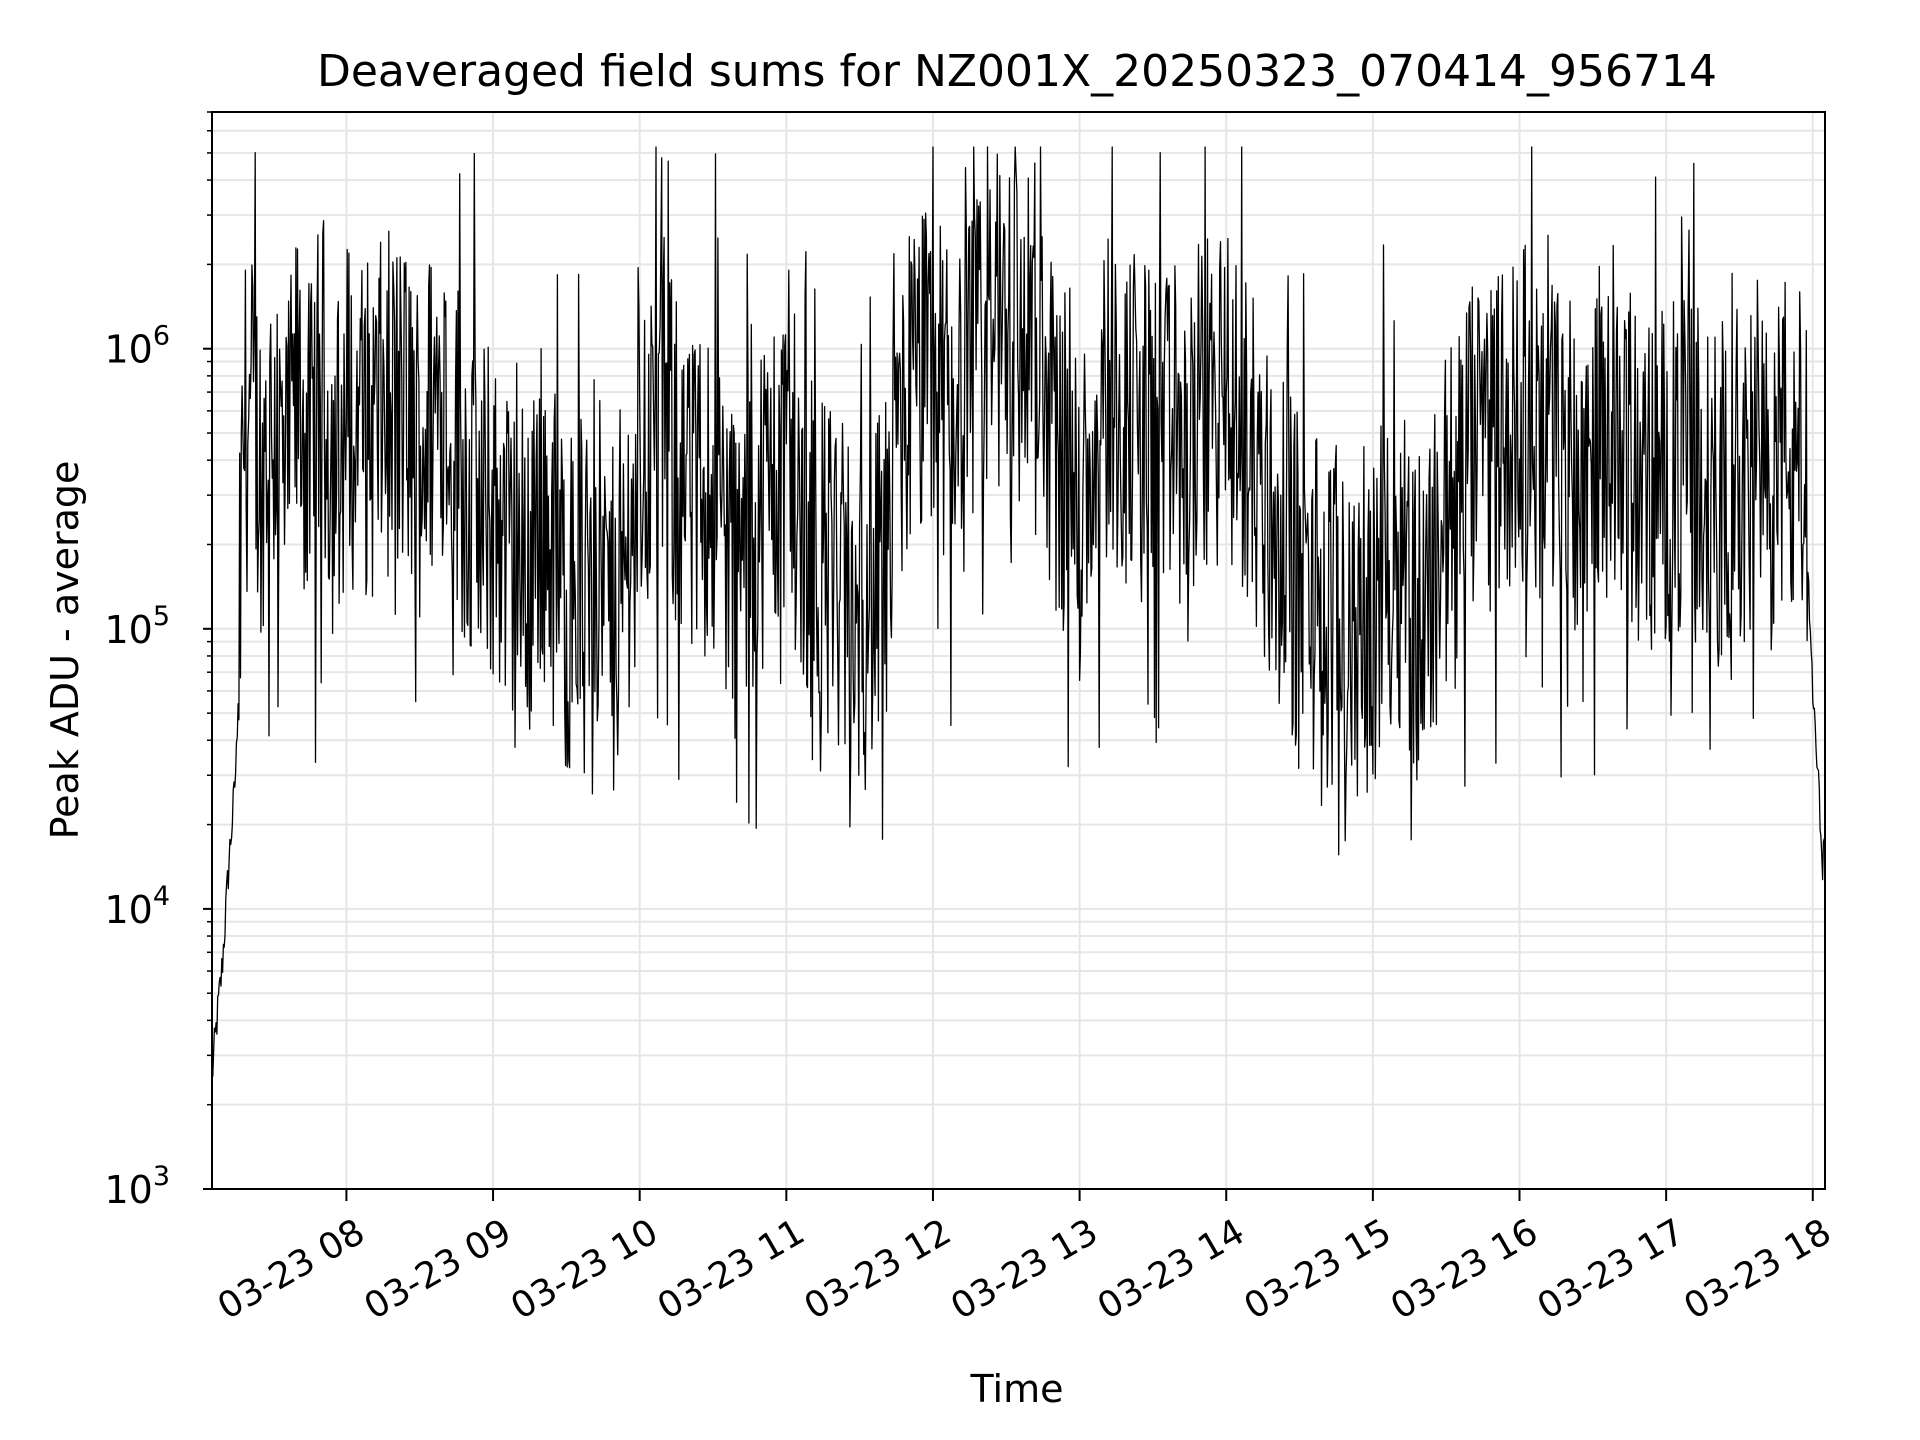 The image size is (1920, 1440). I want to click on y-tick-label: 10³, so click(137, 1186).